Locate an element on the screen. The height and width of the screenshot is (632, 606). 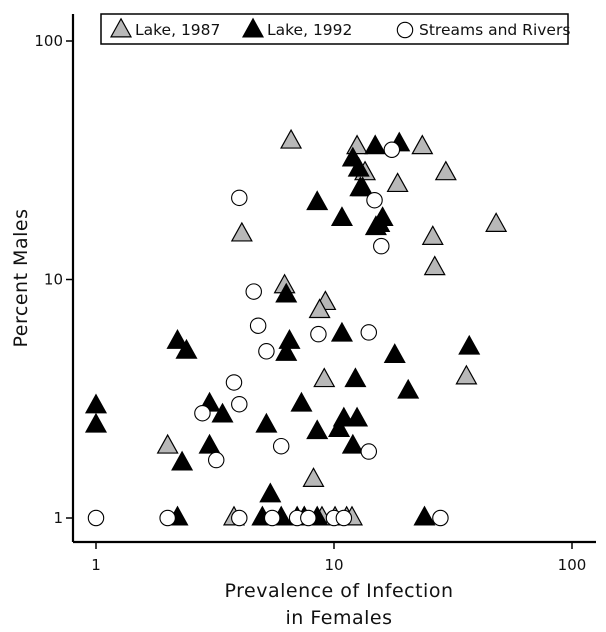
x-axis-label-line-1: Prevalence of Infection is located at coordinates (339, 591).